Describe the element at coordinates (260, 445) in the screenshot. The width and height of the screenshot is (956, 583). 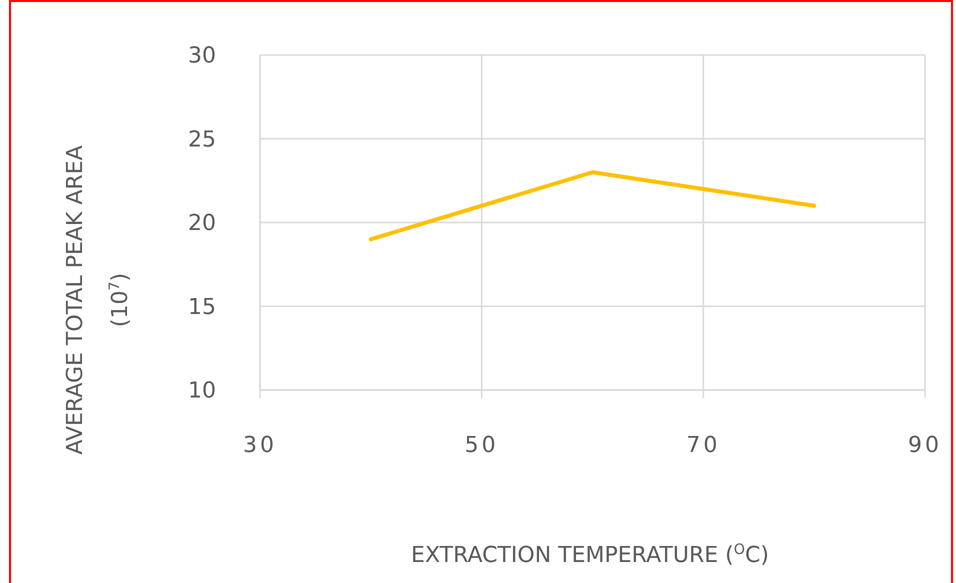
I see `x-tick-label: 30` at that location.